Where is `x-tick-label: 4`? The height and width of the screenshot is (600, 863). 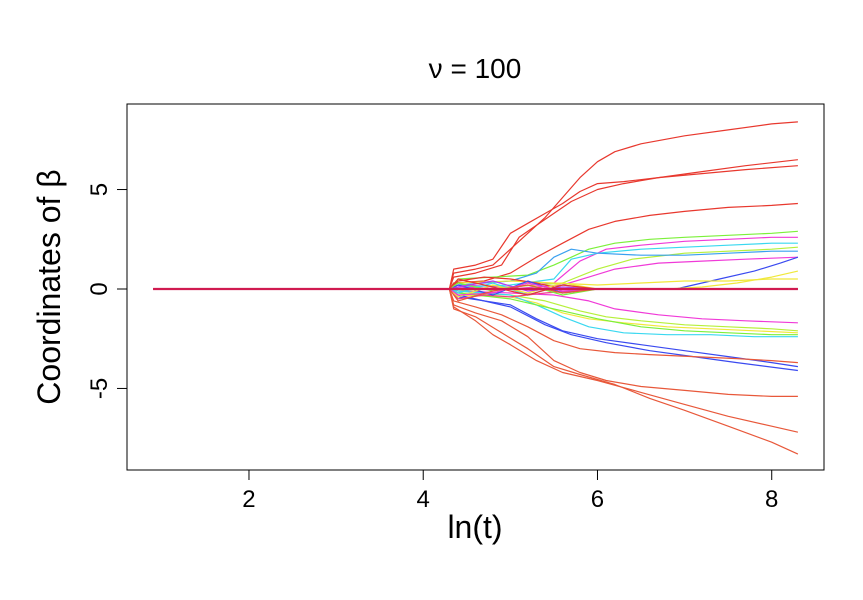
x-tick-label: 4 is located at coordinates (423, 499).